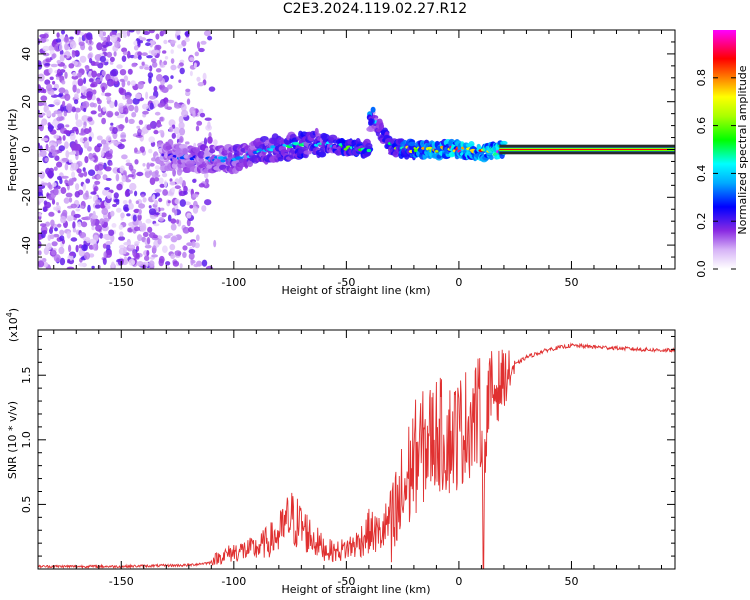 The width and height of the screenshot is (750, 600). What do you see at coordinates (375, 9) in the screenshot?
I see `chart-title: C2E3.2024.119.02.27.R12` at bounding box center [375, 9].